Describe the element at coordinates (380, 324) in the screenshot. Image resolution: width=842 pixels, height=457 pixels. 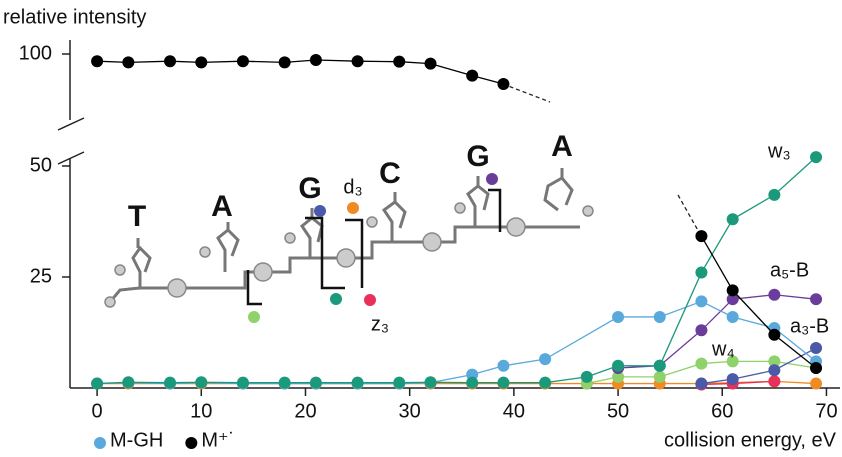
I see `fragment-label: z₃` at that location.